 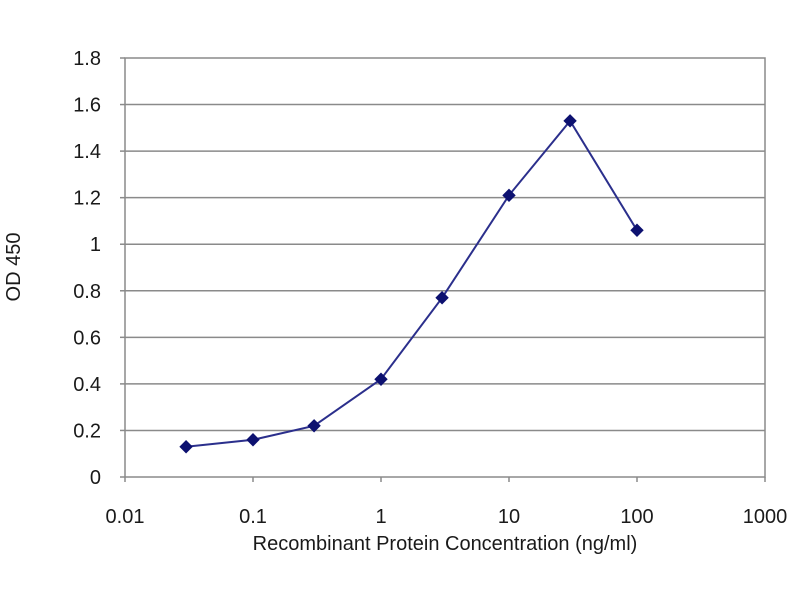 What do you see at coordinates (87, 59) in the screenshot?
I see `y-tick-label: 1.8` at bounding box center [87, 59].